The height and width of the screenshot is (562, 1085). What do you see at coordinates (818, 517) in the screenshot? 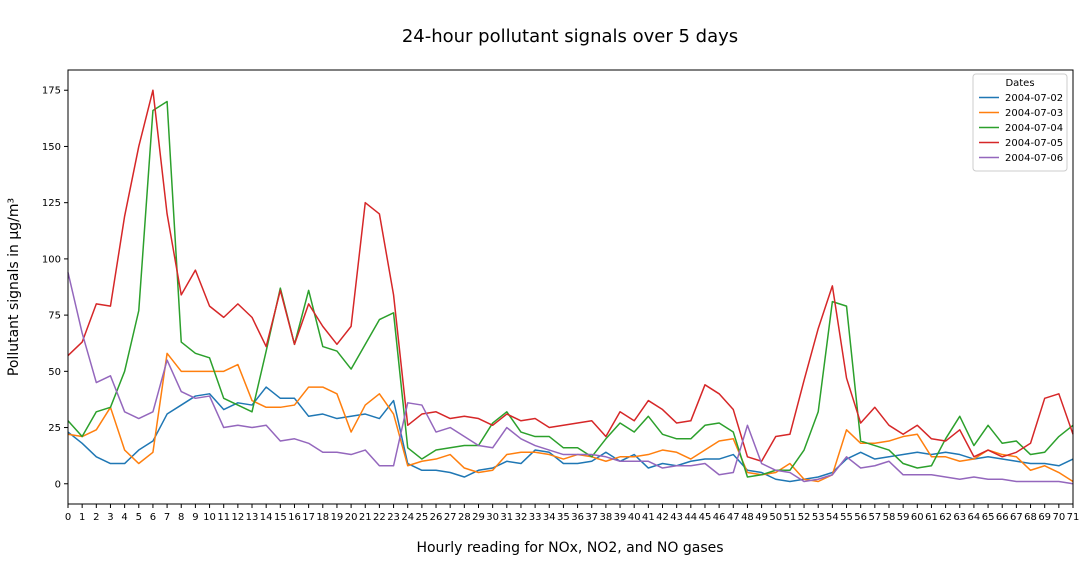
I see `x-tick-label-53: 53` at bounding box center [818, 517].